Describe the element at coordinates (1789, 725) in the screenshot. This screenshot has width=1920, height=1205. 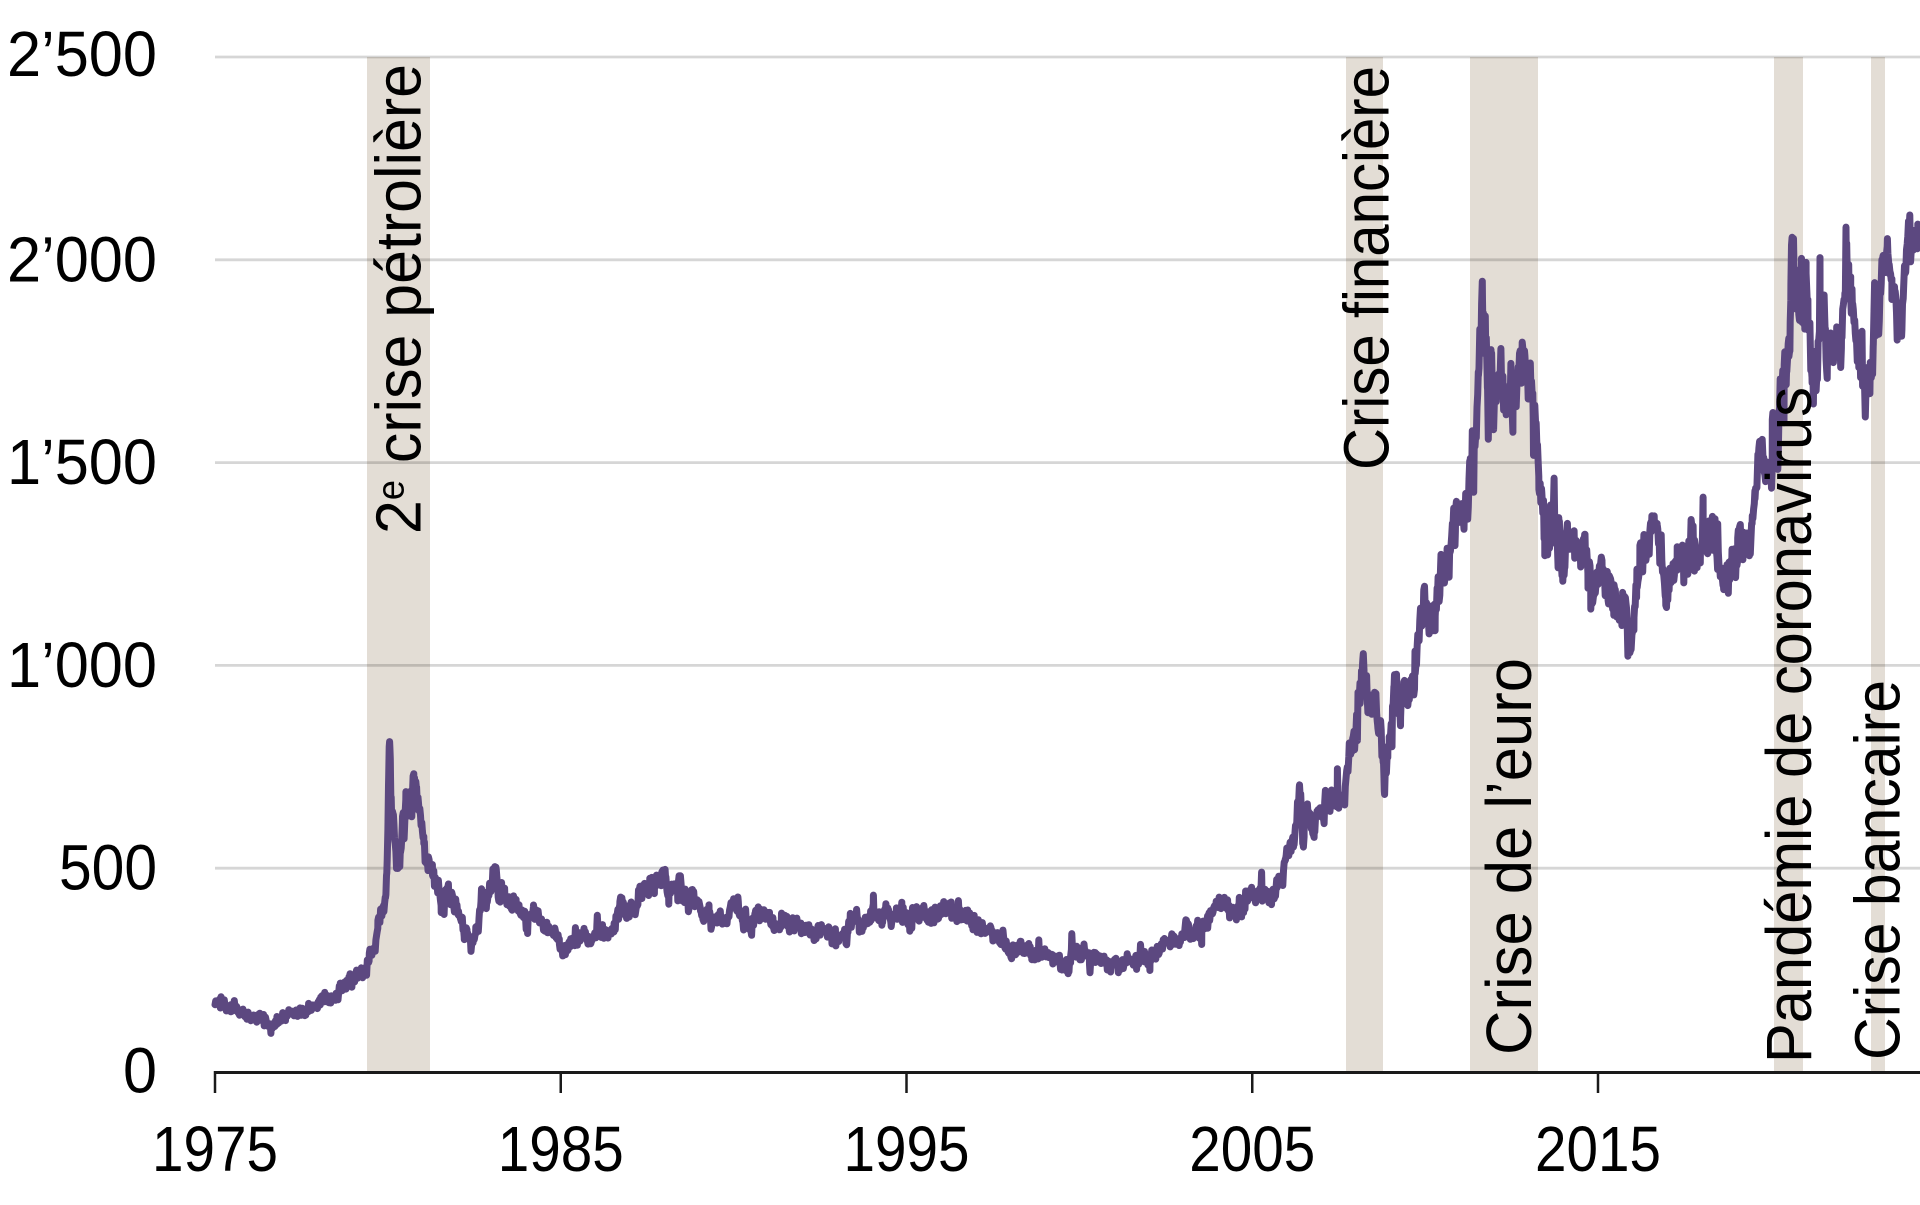
I see `svg-text: Pandémie de coronavirus` at that location.